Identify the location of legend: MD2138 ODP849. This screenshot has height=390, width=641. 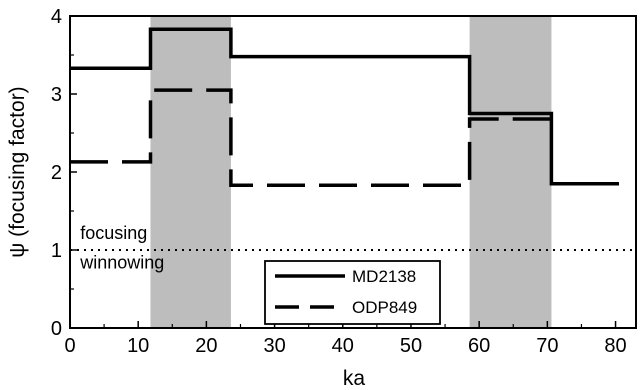
(352, 292).